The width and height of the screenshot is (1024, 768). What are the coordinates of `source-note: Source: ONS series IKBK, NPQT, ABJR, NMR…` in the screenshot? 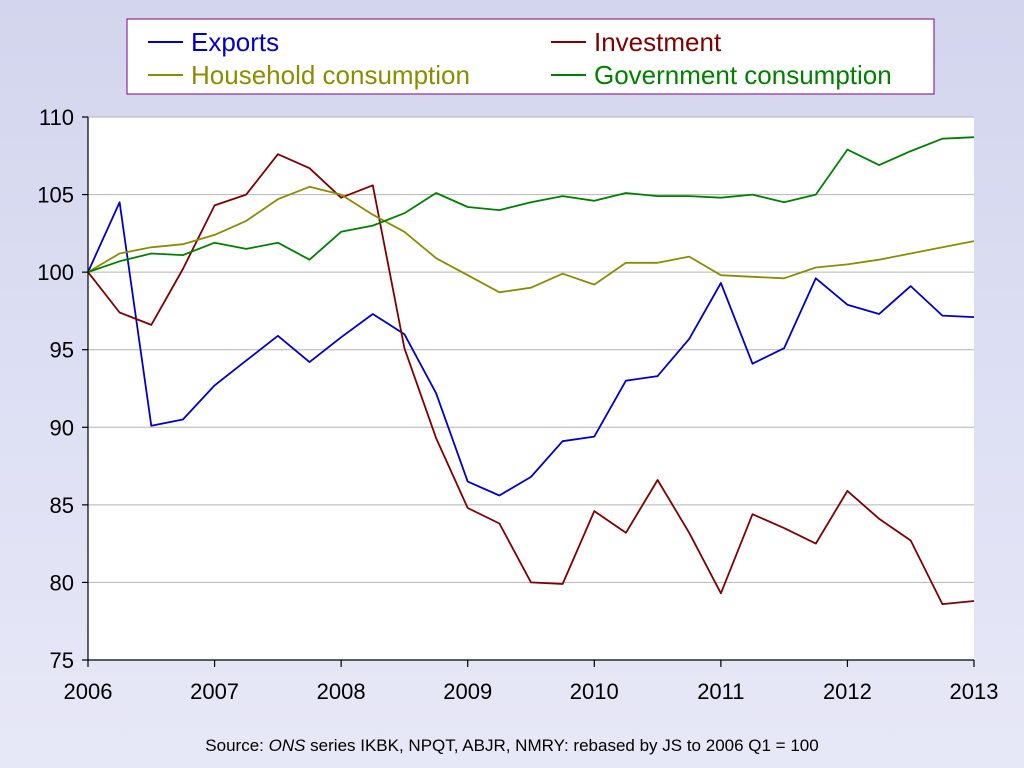 It's located at (512, 745).